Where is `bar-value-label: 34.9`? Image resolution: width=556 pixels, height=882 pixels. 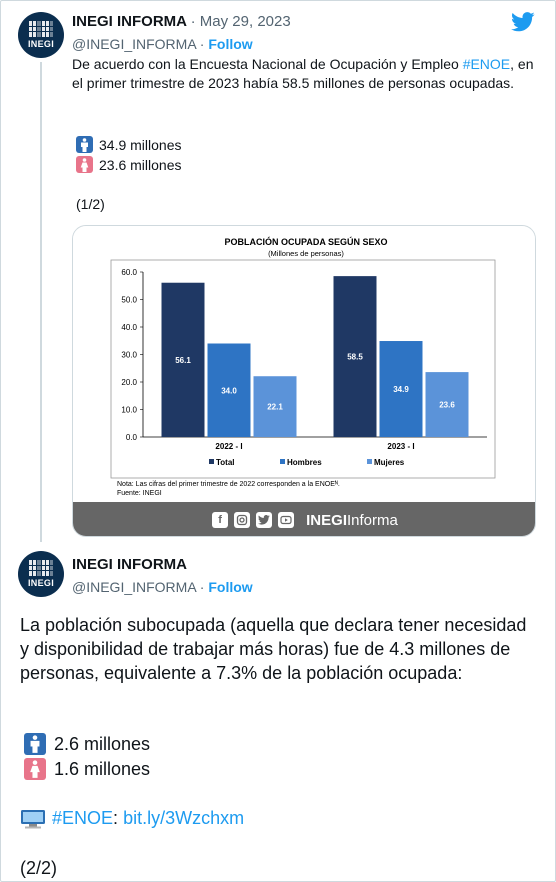
bar-value-label: 34.9 is located at coordinates (401, 389).